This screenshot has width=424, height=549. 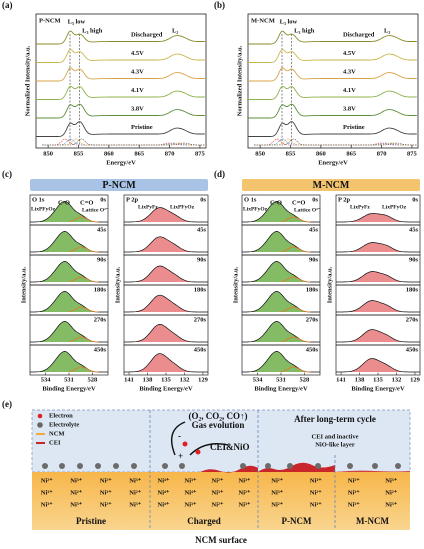 What do you see at coordinates (7, 174) in the screenshot?
I see `panel-label: (c)` at bounding box center [7, 174].